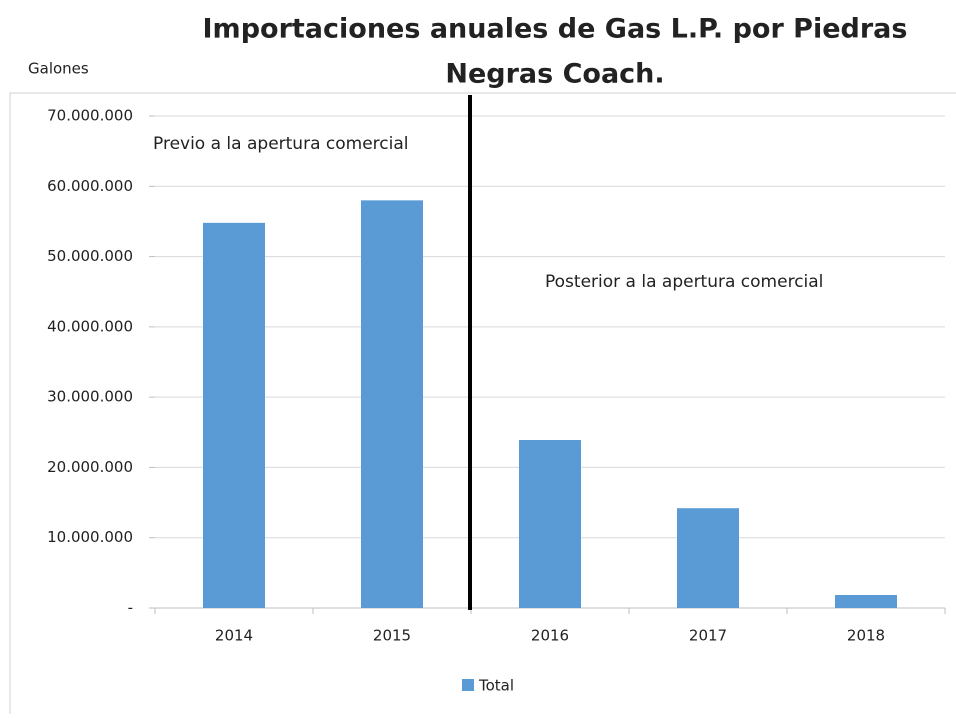 Image resolution: width=956 pixels, height=718 pixels. I want to click on x-tick-label: 2014, so click(234, 636).